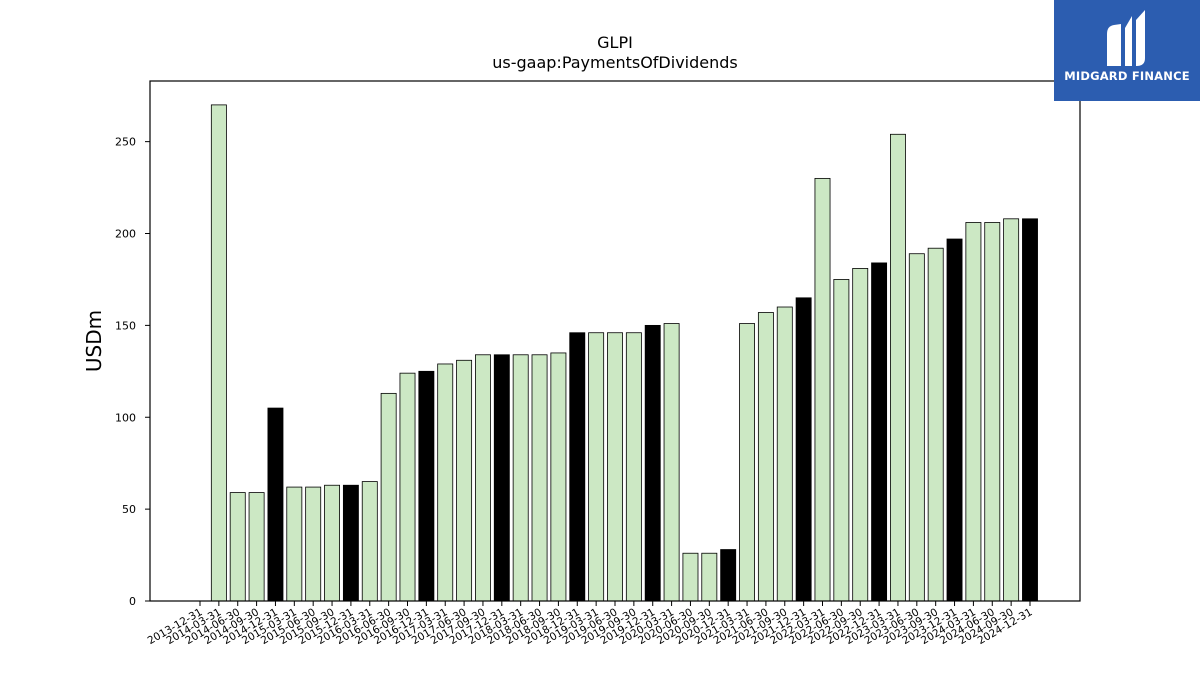  What do you see at coordinates (125, 325) in the screenshot?
I see `y-tick-label: 150` at bounding box center [125, 325].